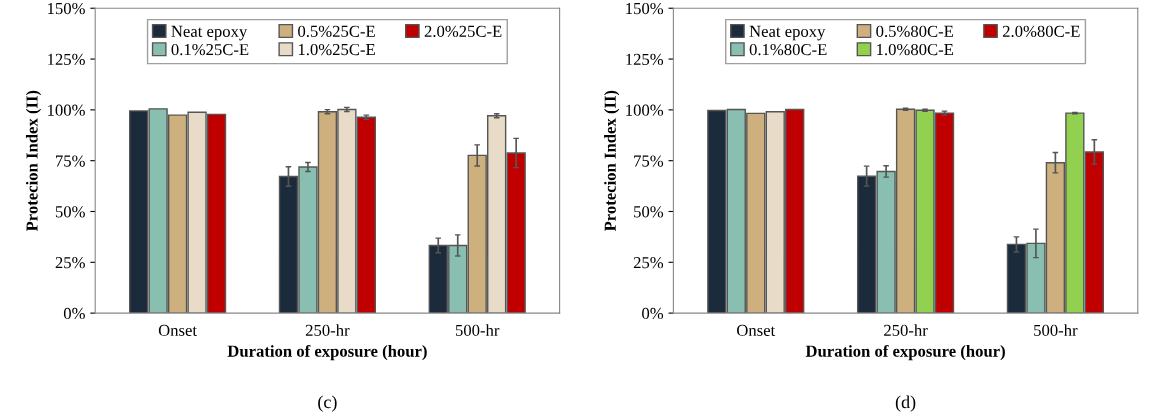  I want to click on legend-label: 2.0%25C-E, so click(463, 31).